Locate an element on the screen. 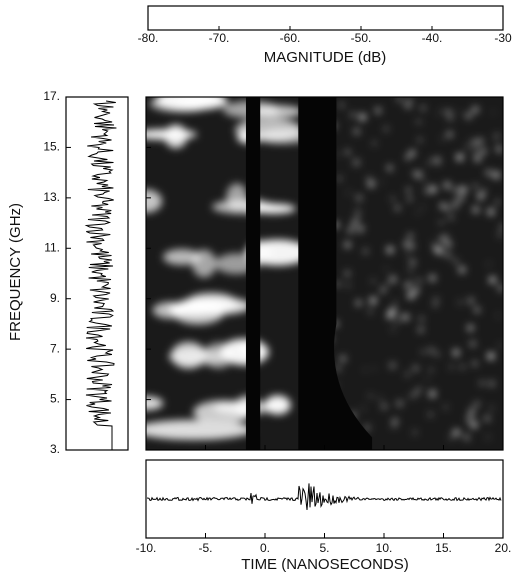 This screenshot has width=513, height=575. y-tick-label: 5. is located at coordinates (55, 399).